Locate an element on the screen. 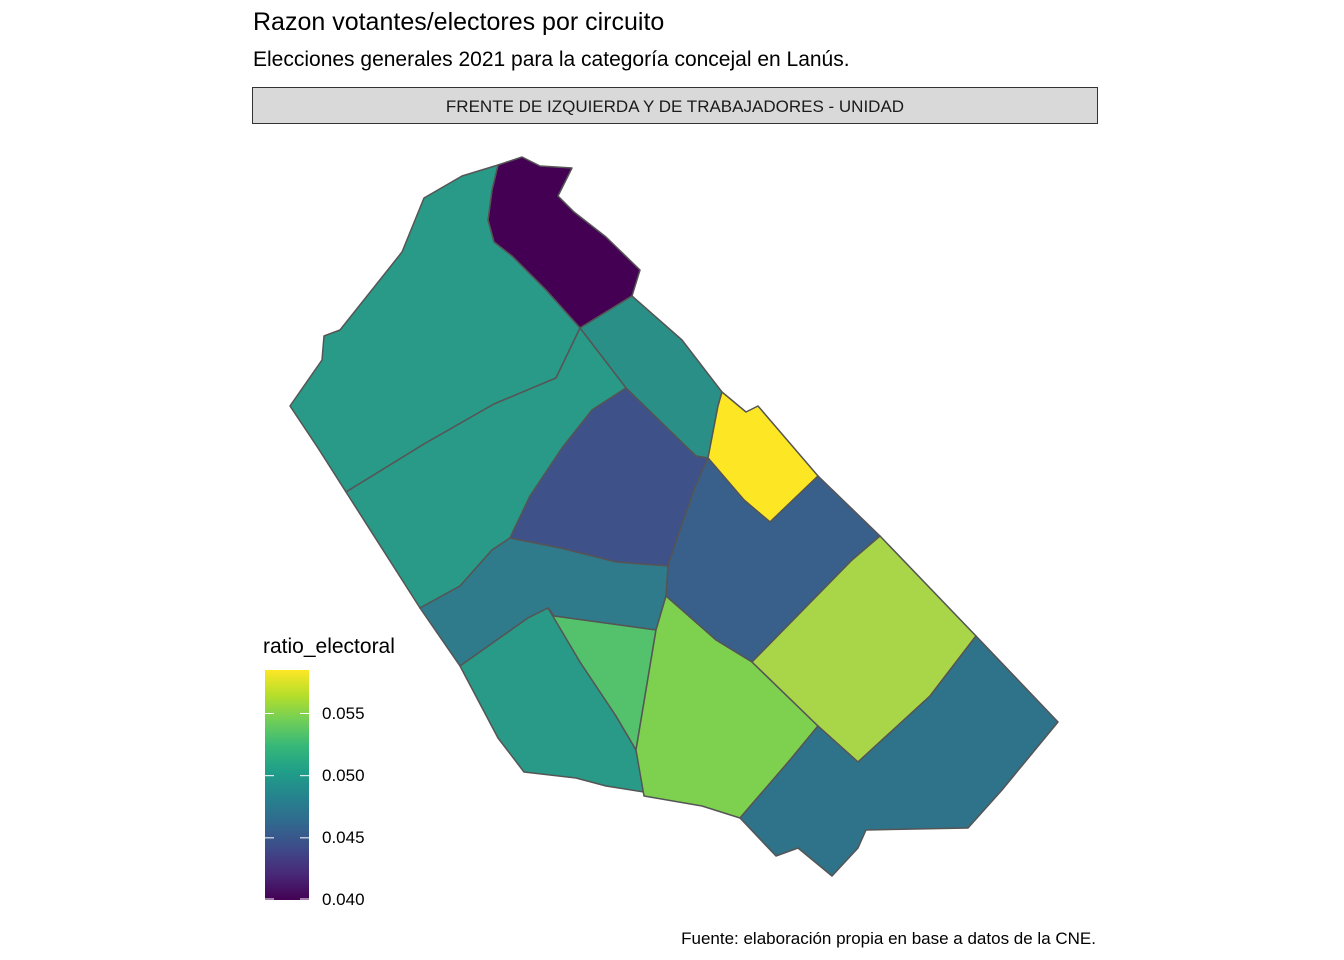 This screenshot has width=1344, height=960. legend-title: ratio_electoral is located at coordinates (329, 646).